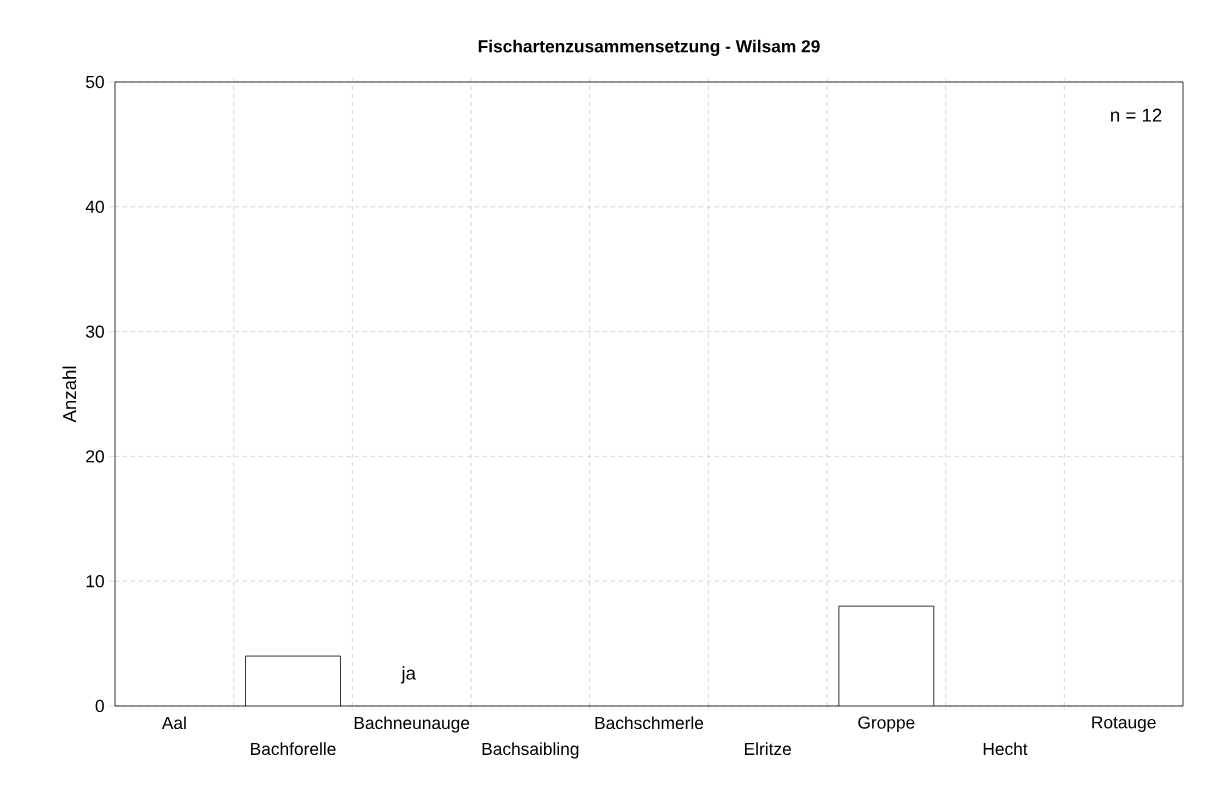  What do you see at coordinates (649, 723) in the screenshot?
I see `x-tick-label: Bachschmerle` at bounding box center [649, 723].